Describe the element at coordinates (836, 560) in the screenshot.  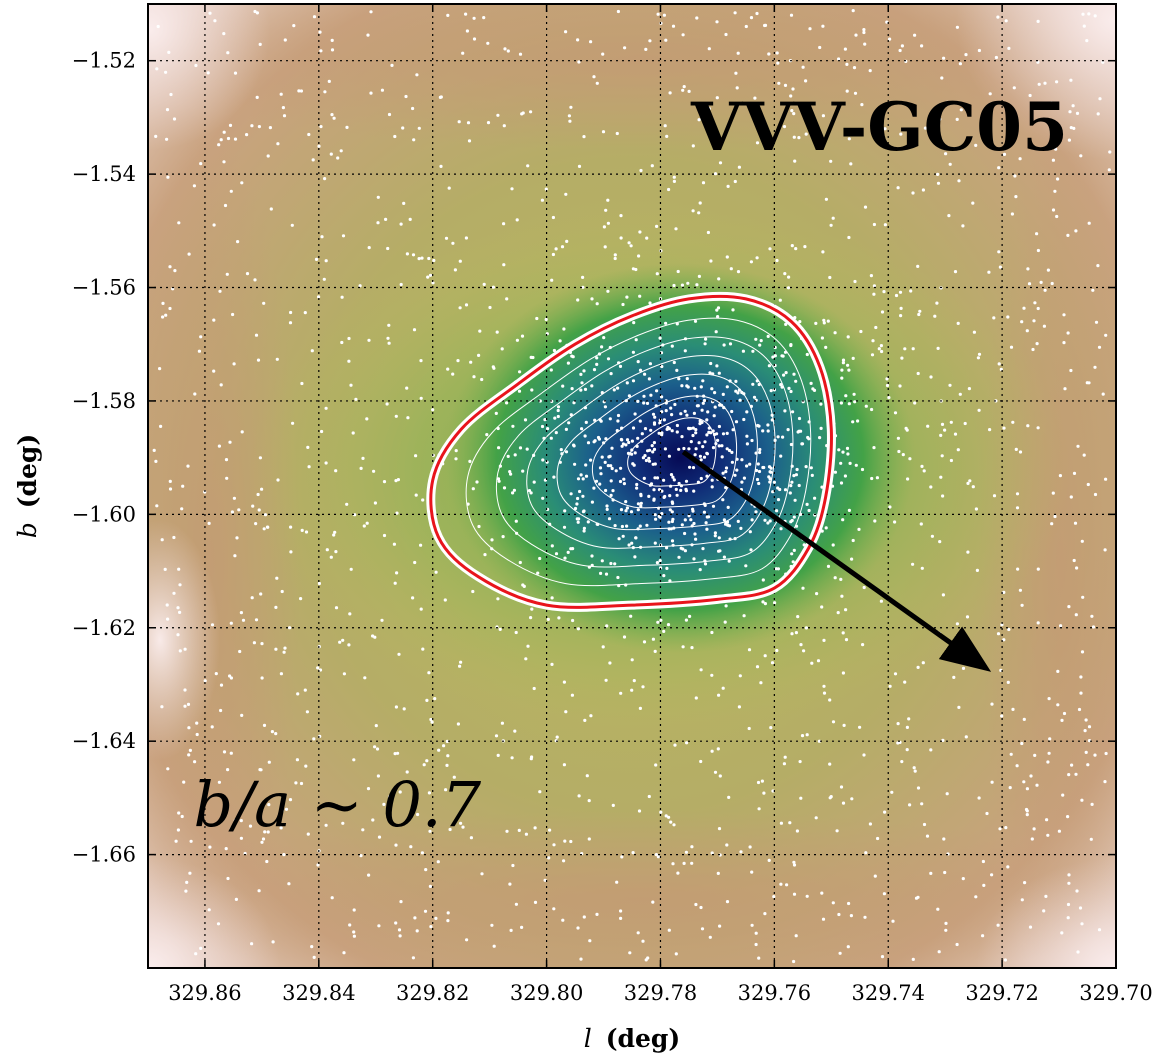
I see `position-angle-arrow` at that location.